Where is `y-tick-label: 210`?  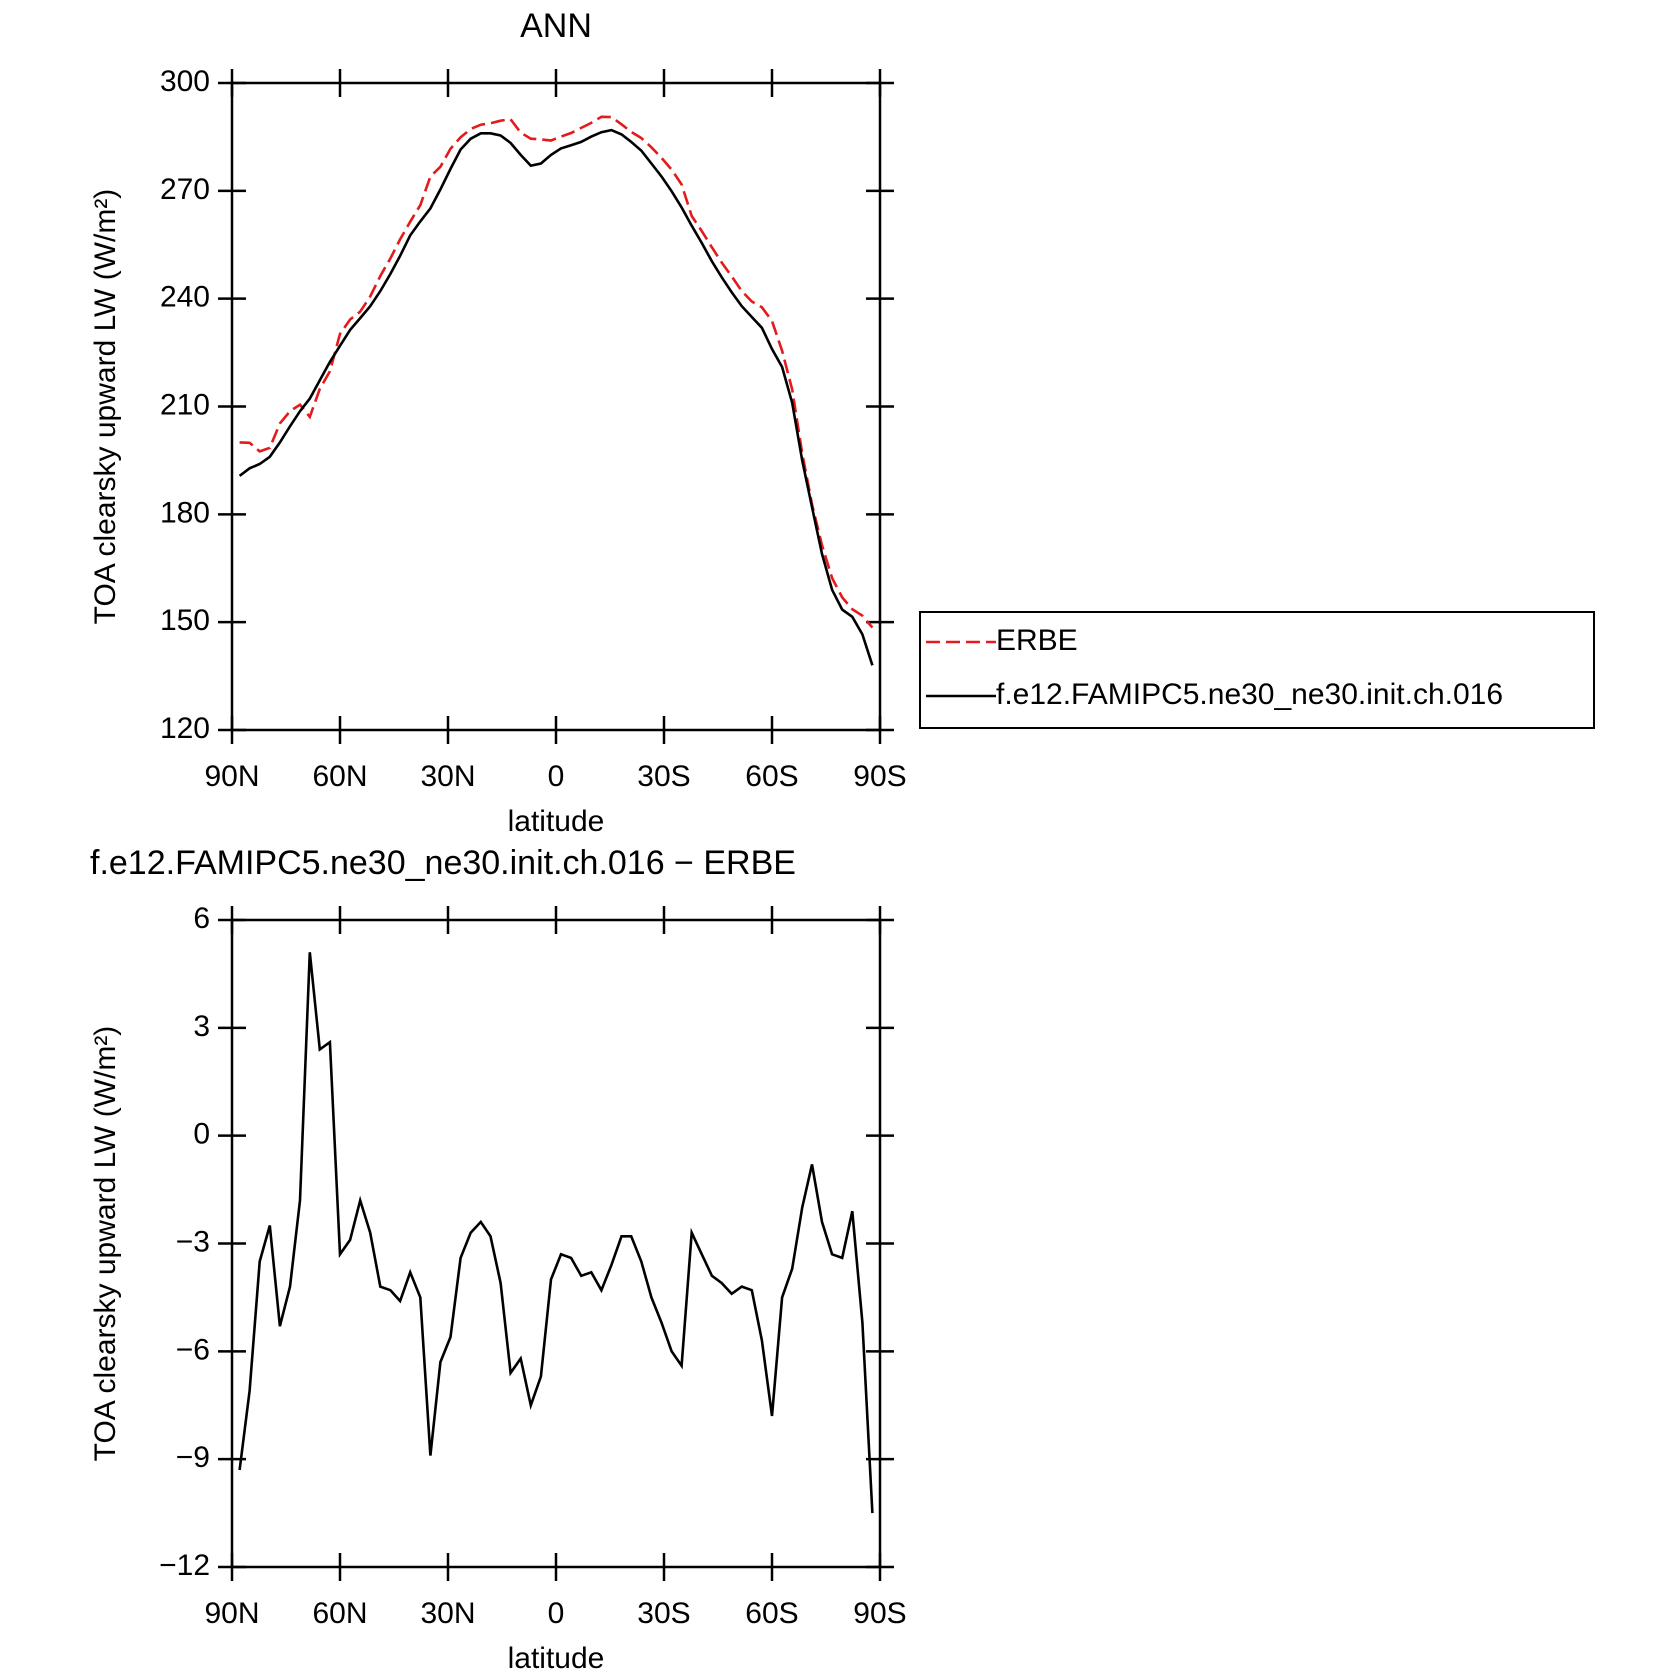
y-tick-label: 210 is located at coordinates (185, 404).